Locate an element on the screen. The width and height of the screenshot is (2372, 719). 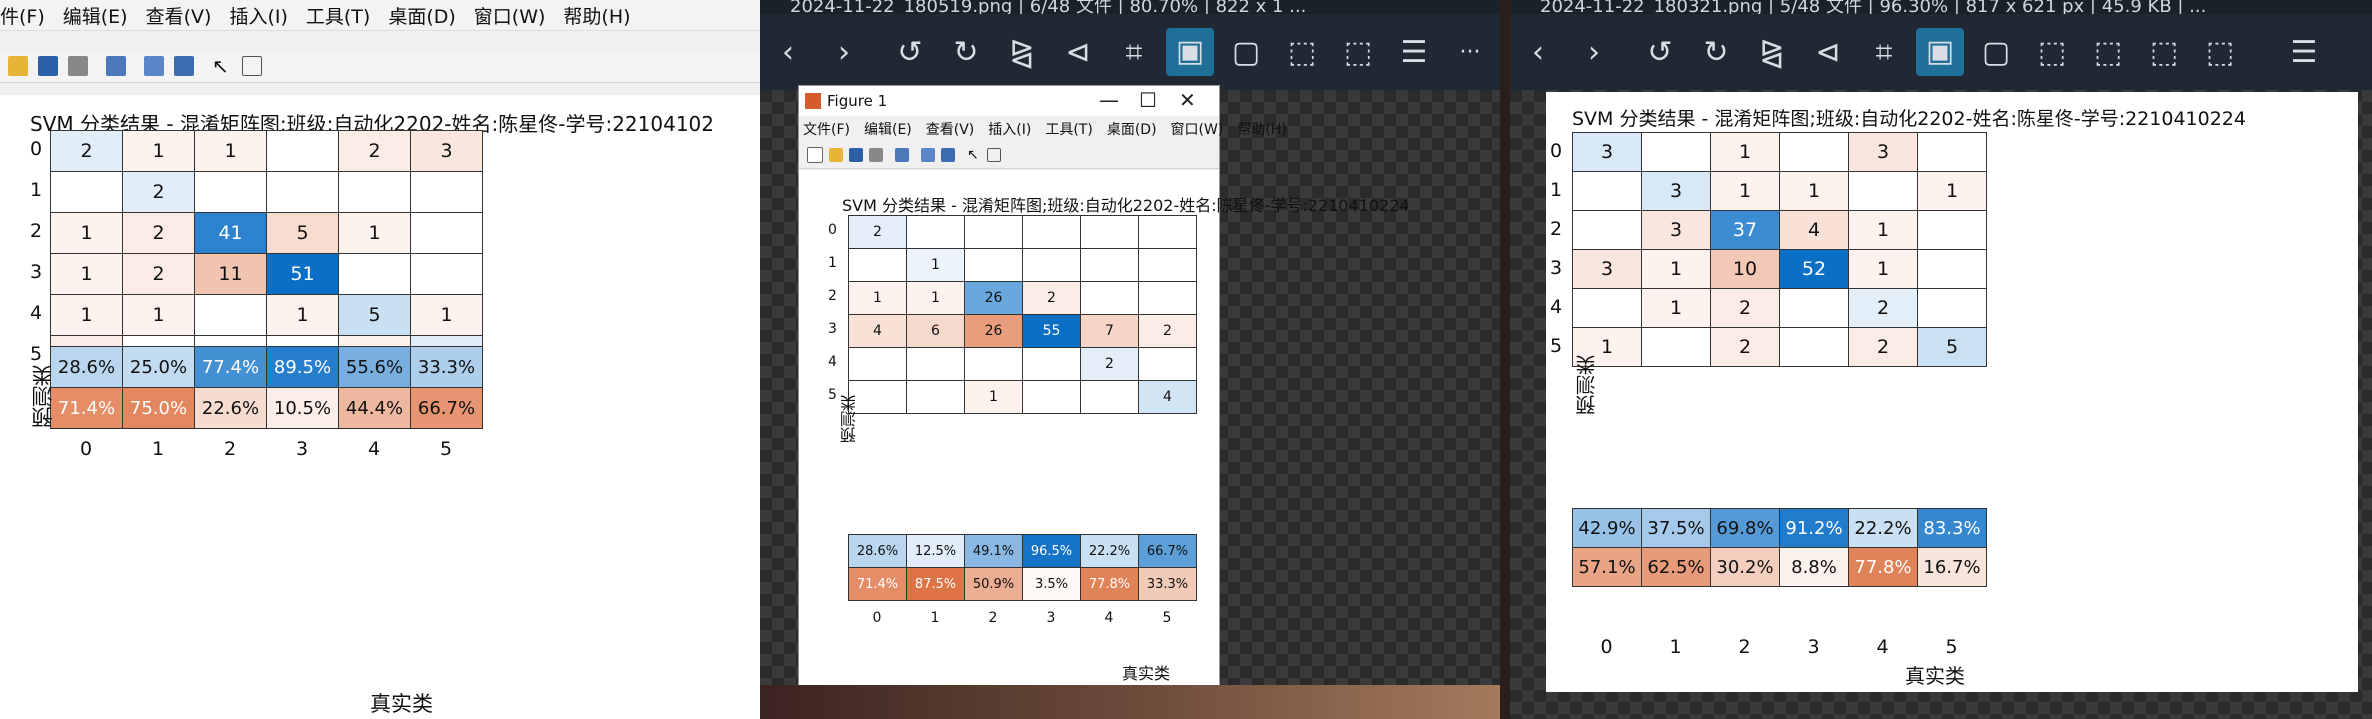
matrix-cell-r3-c4 is located at coordinates (375, 274).